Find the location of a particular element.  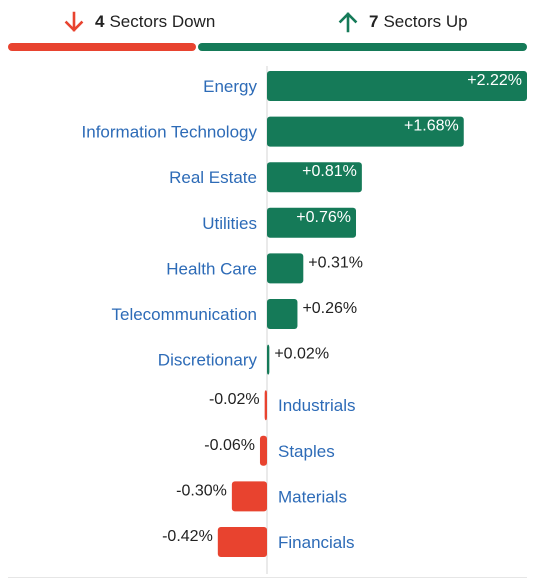

sectors-up-count: 7 is located at coordinates (374, 21).